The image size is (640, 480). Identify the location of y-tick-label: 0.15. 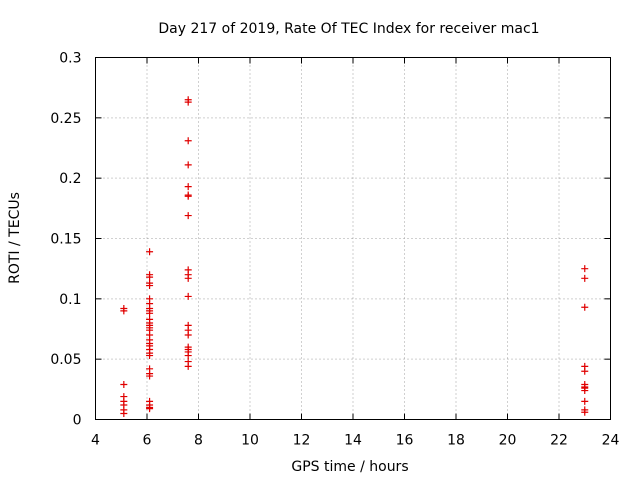
(65, 240).